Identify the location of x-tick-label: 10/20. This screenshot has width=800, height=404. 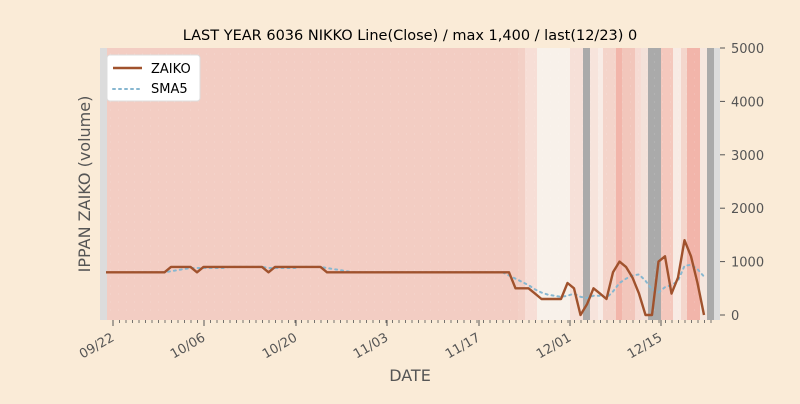
(280, 346).